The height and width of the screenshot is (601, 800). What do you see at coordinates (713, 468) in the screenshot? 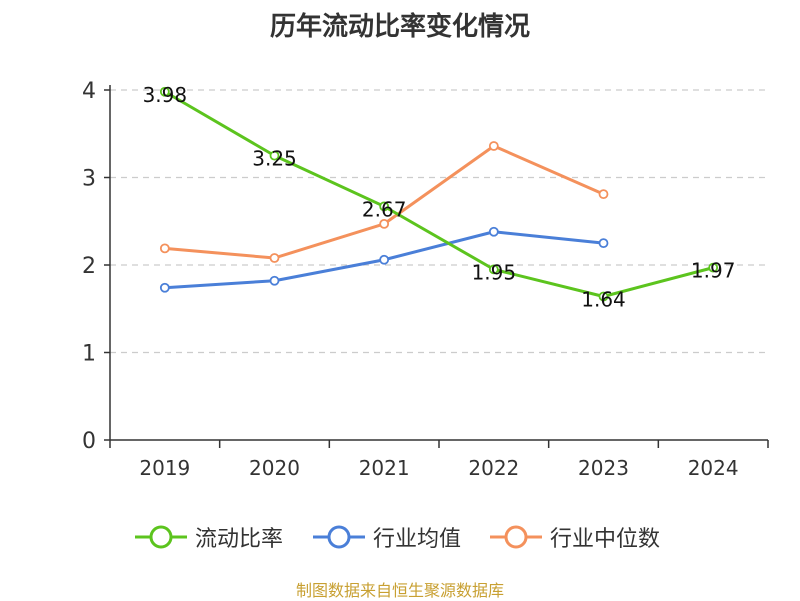
I see `x-tick-label-2024: 2024` at bounding box center [713, 468].